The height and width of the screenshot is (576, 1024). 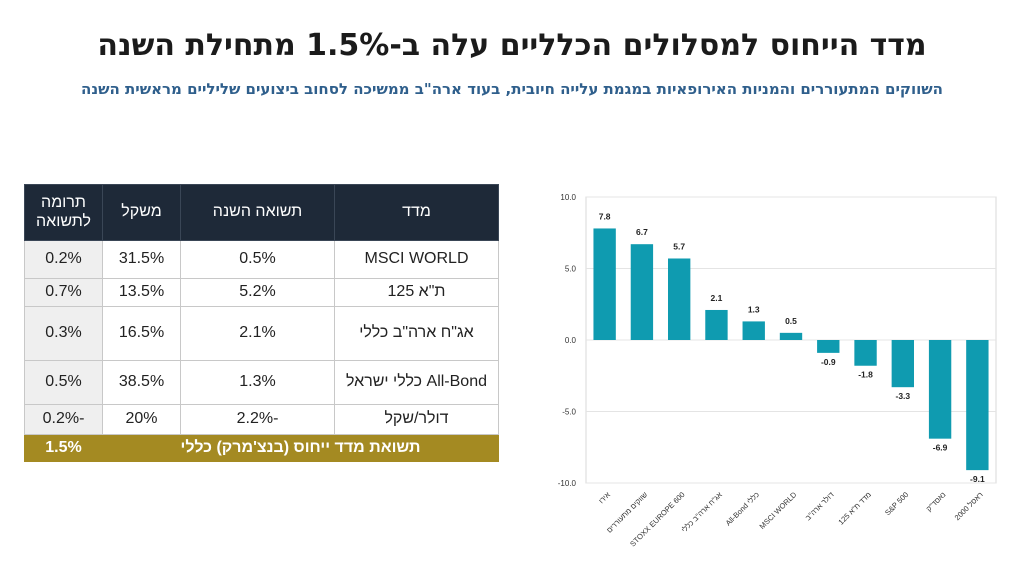 What do you see at coordinates (141, 382) in the screenshot?
I see `cell-weight: 38.5%` at bounding box center [141, 382].